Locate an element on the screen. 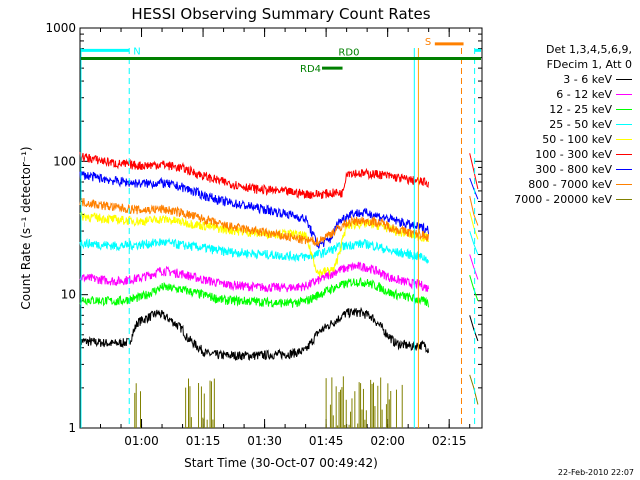 This screenshot has height=480, width=640. y-tick-label: 10 is located at coordinates (68, 295).